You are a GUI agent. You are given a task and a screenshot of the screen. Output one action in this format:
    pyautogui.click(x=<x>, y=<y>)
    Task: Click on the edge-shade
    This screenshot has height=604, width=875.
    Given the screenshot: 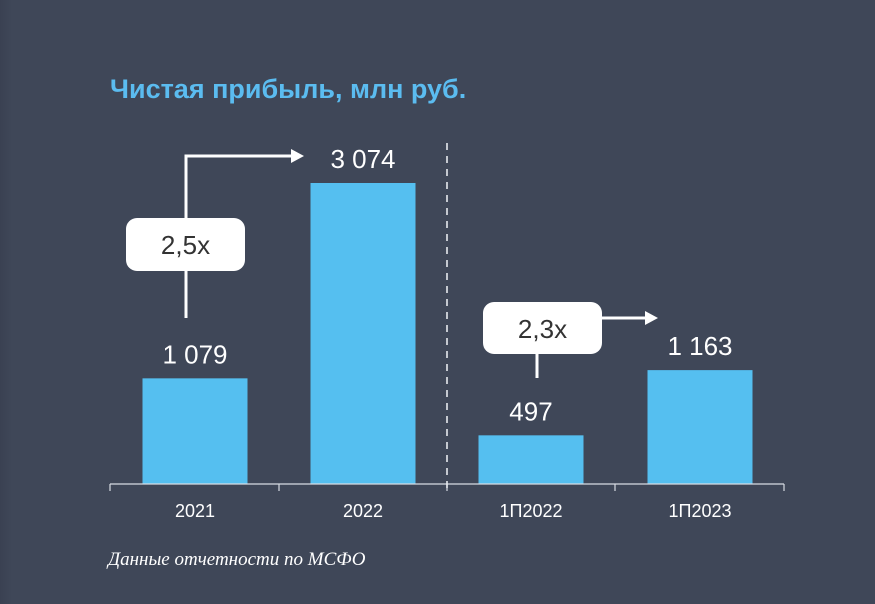 What is the action you would take?
    pyautogui.click(x=6, y=302)
    